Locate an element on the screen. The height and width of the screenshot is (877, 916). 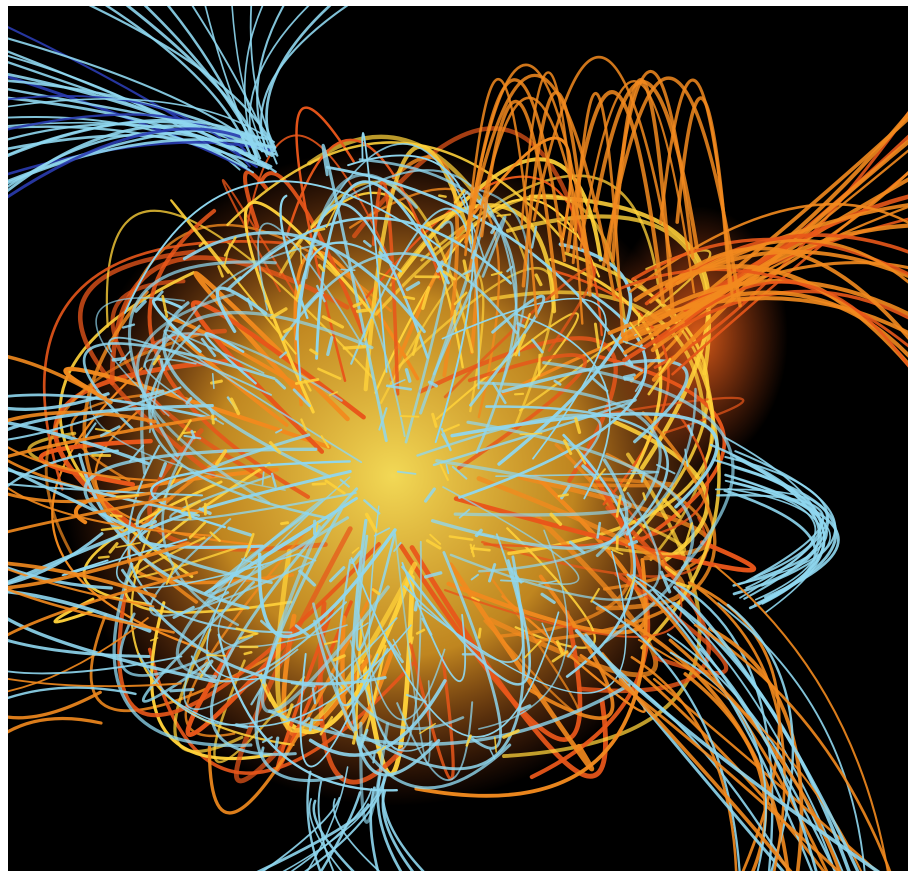
open-field-line-upper-right is located at coordinates (781, 316).